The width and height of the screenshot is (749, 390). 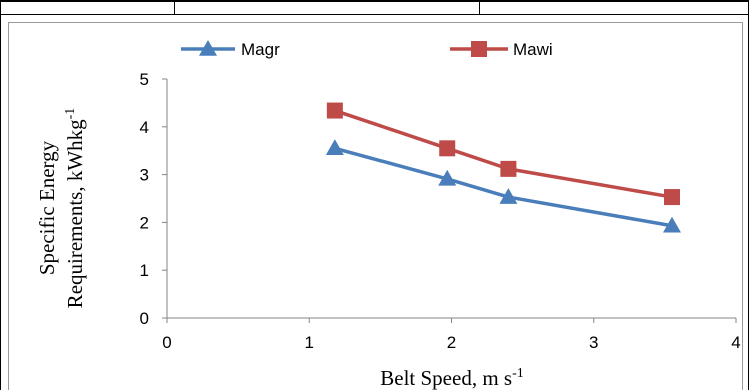 I want to click on svg-text: Belt Speed, m s-1, so click(x=452, y=378).